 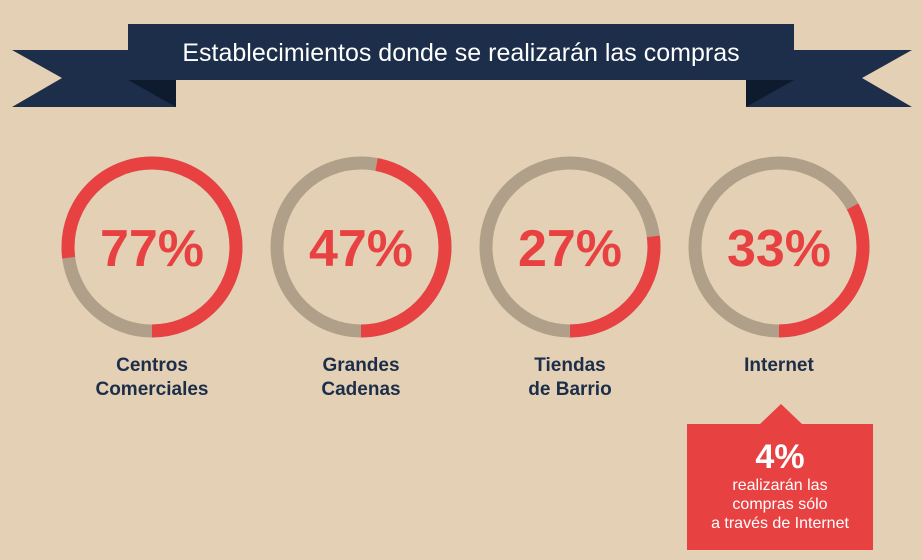 I want to click on donut-value-0: 77%, so click(x=152, y=249).